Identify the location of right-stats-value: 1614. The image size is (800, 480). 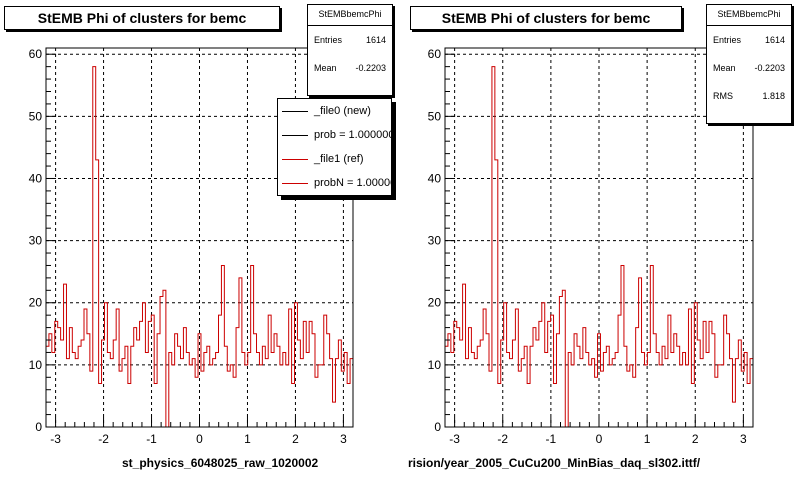
(774, 40).